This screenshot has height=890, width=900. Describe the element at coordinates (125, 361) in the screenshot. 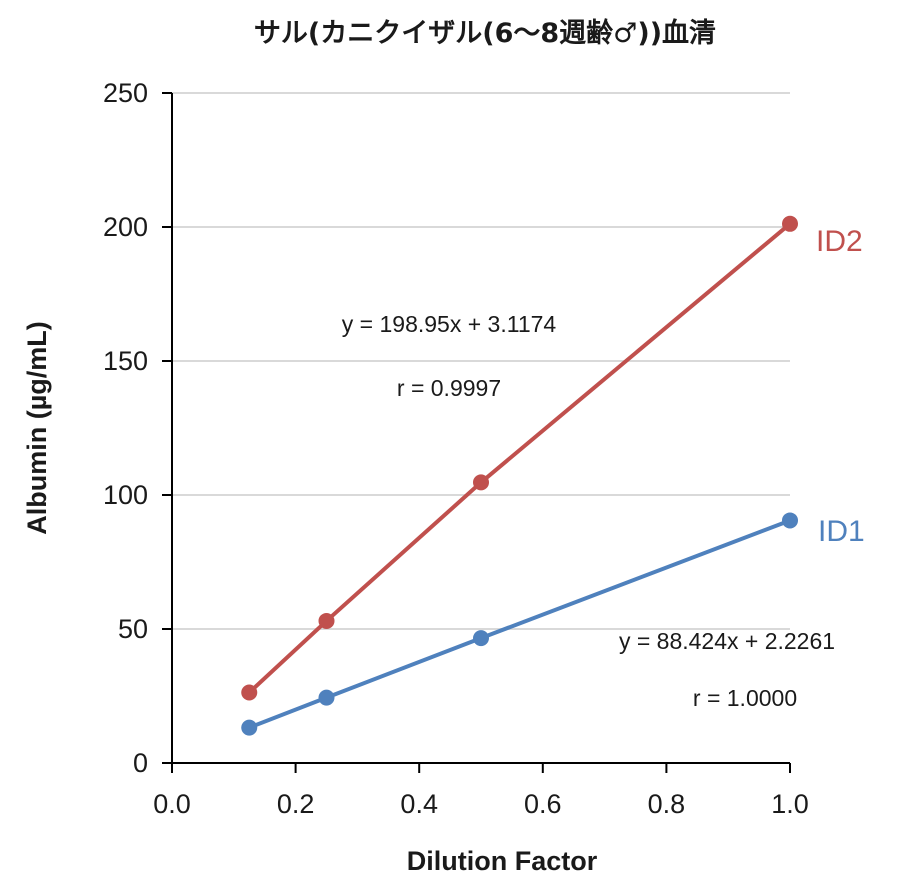

I see `y-tick-label: 150` at that location.